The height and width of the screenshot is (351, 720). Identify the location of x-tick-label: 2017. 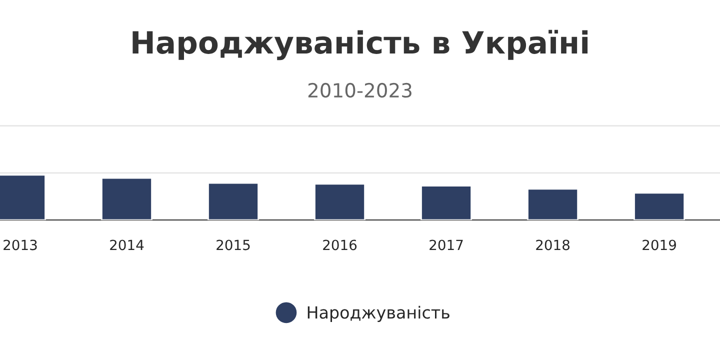
(446, 245).